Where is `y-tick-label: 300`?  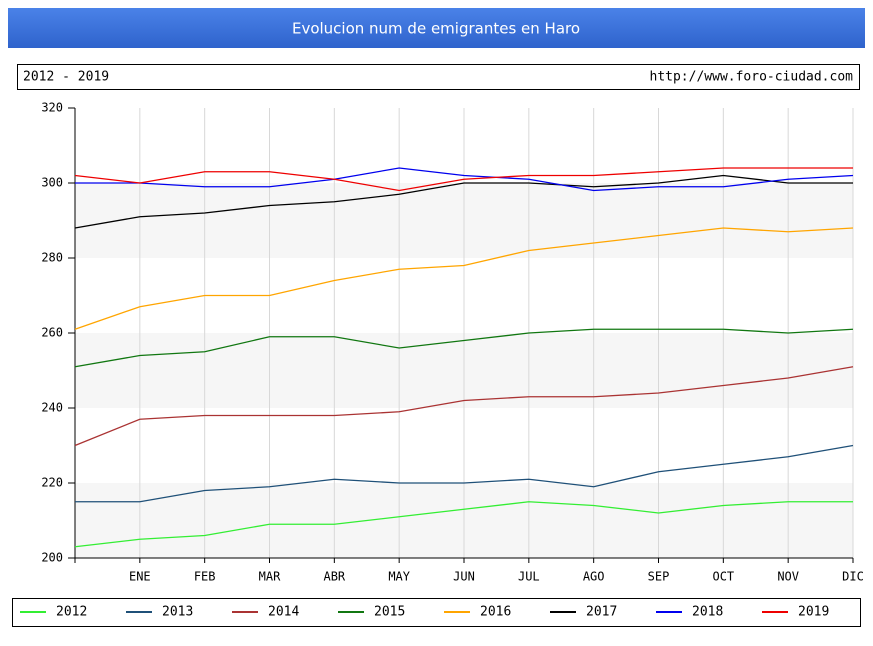 y-tick-label: 300 is located at coordinates (52, 183).